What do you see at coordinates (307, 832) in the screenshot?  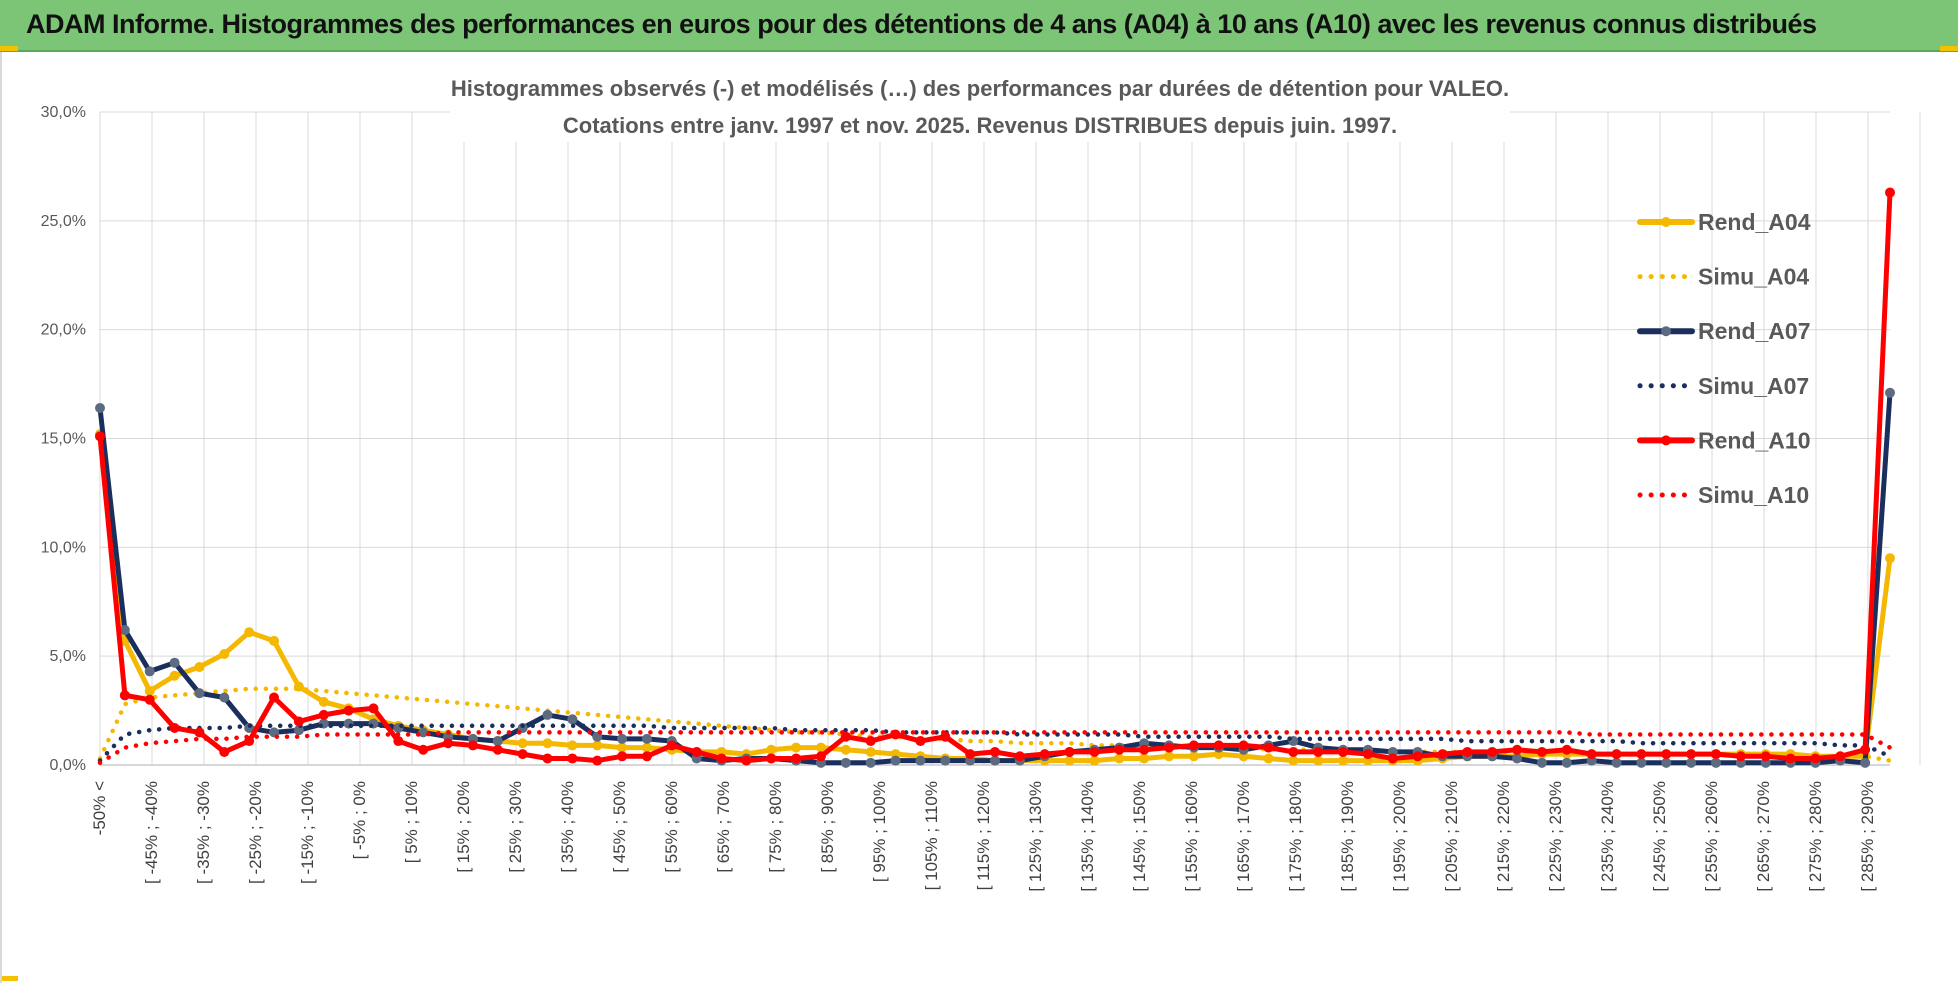 I see `x-tick-label: [ -15% ; -10%` at bounding box center [307, 832].